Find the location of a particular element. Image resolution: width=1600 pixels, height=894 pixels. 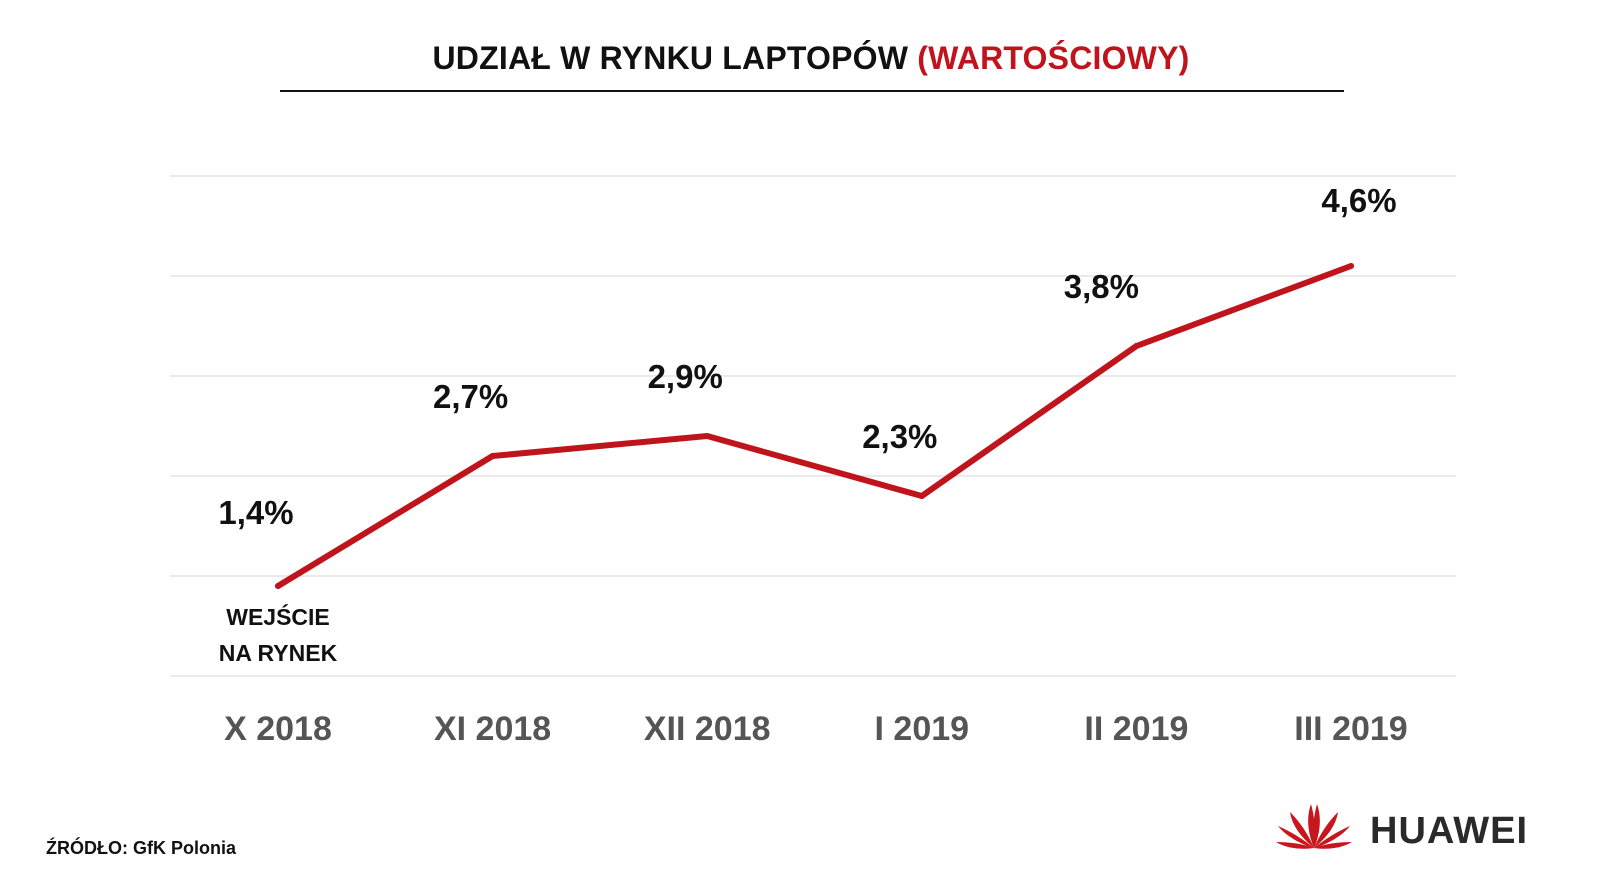

x-tick-label: XI 2018 is located at coordinates (492, 729).